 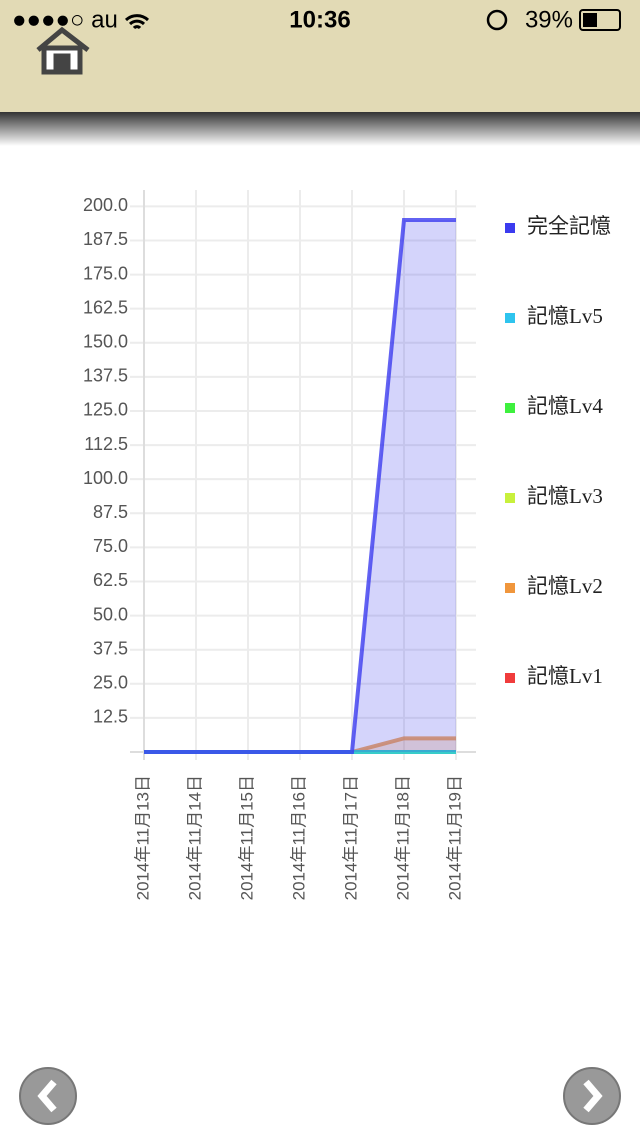 What do you see at coordinates (565, 676) in the screenshot?
I see `legend-label: 記憶Lv1` at bounding box center [565, 676].